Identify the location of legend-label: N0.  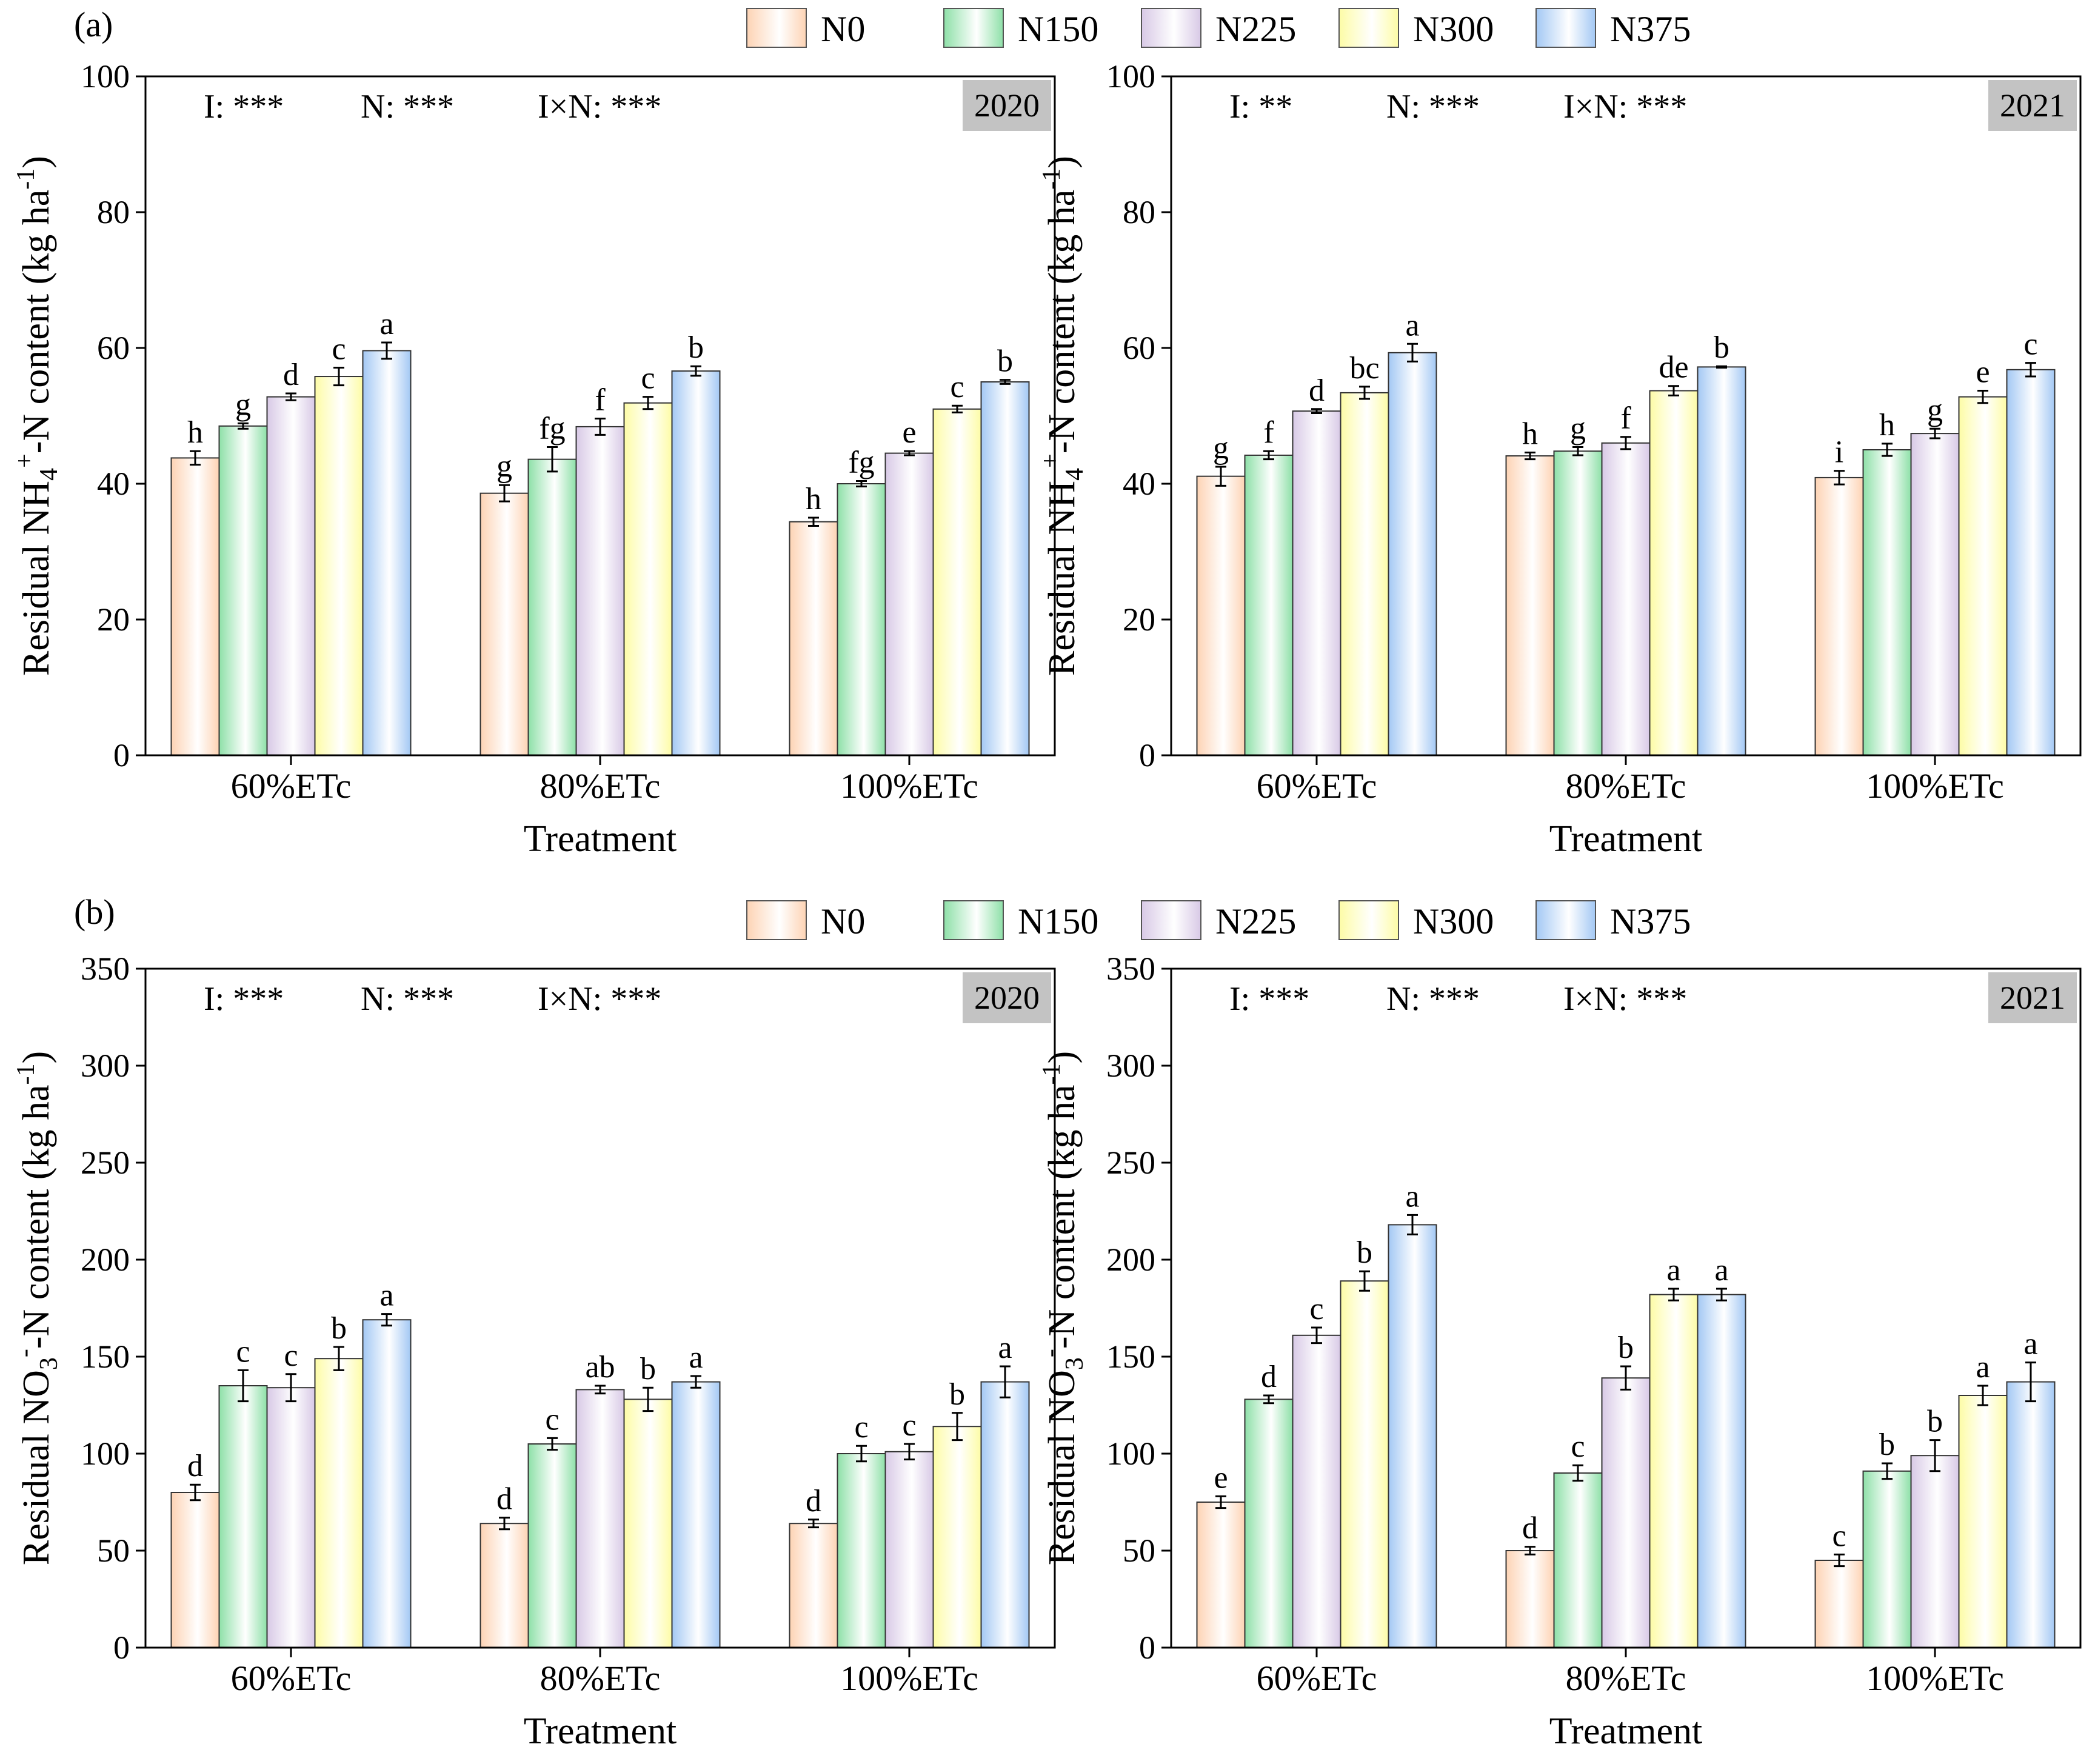
(843, 921).